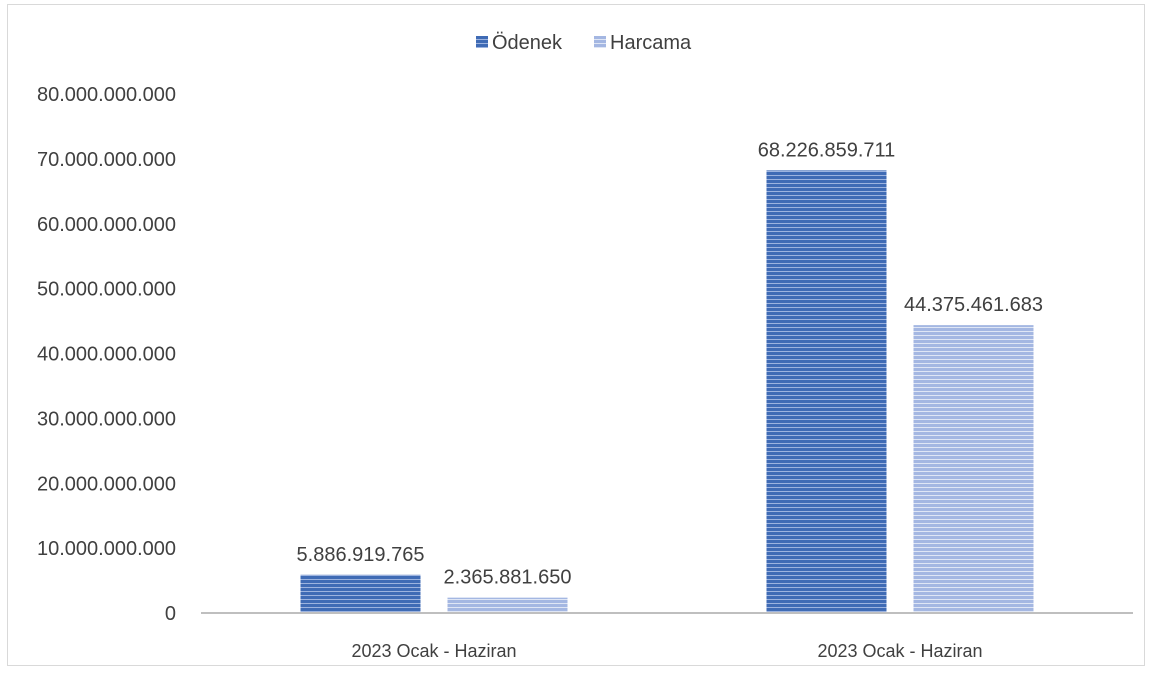  I want to click on x-axis: 2023 Ocak - Haziran 2023 Ocak - Haziran, so click(667, 636).